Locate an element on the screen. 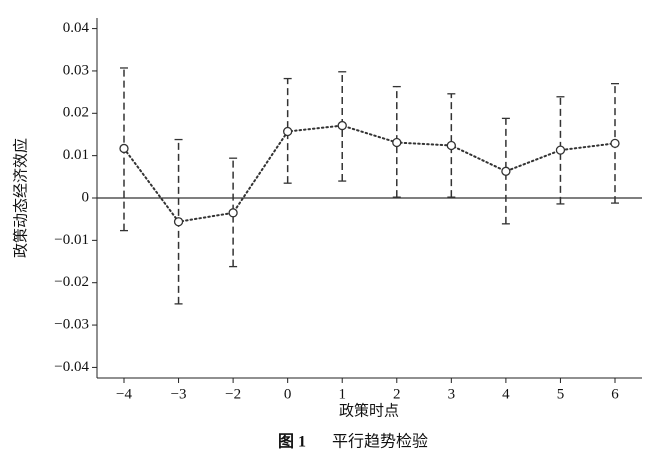 The width and height of the screenshot is (664, 464). x-tick-label: −4 is located at coordinates (124, 394).